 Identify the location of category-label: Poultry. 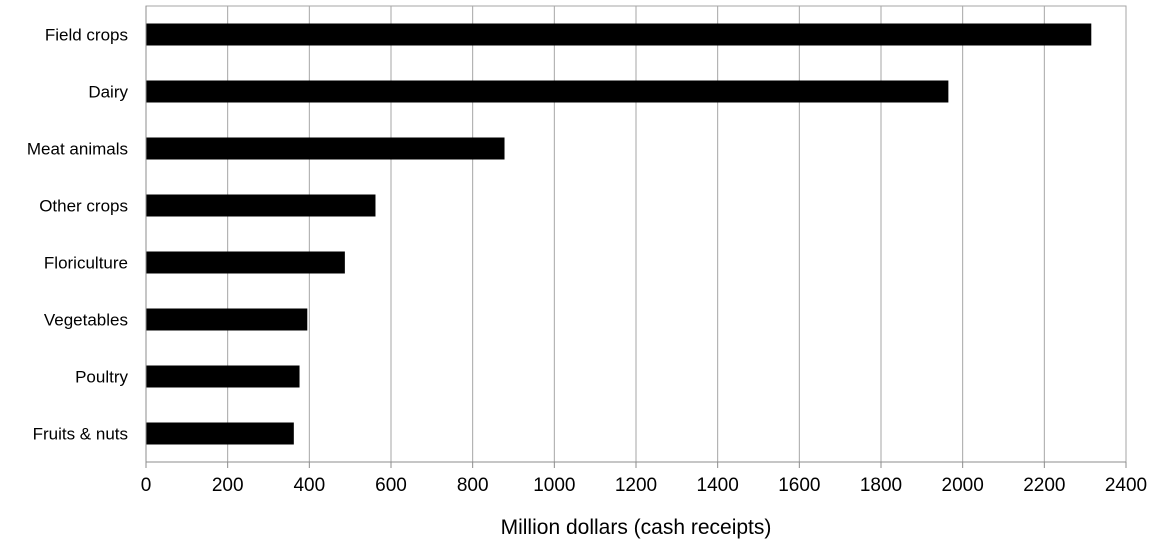
(101, 377).